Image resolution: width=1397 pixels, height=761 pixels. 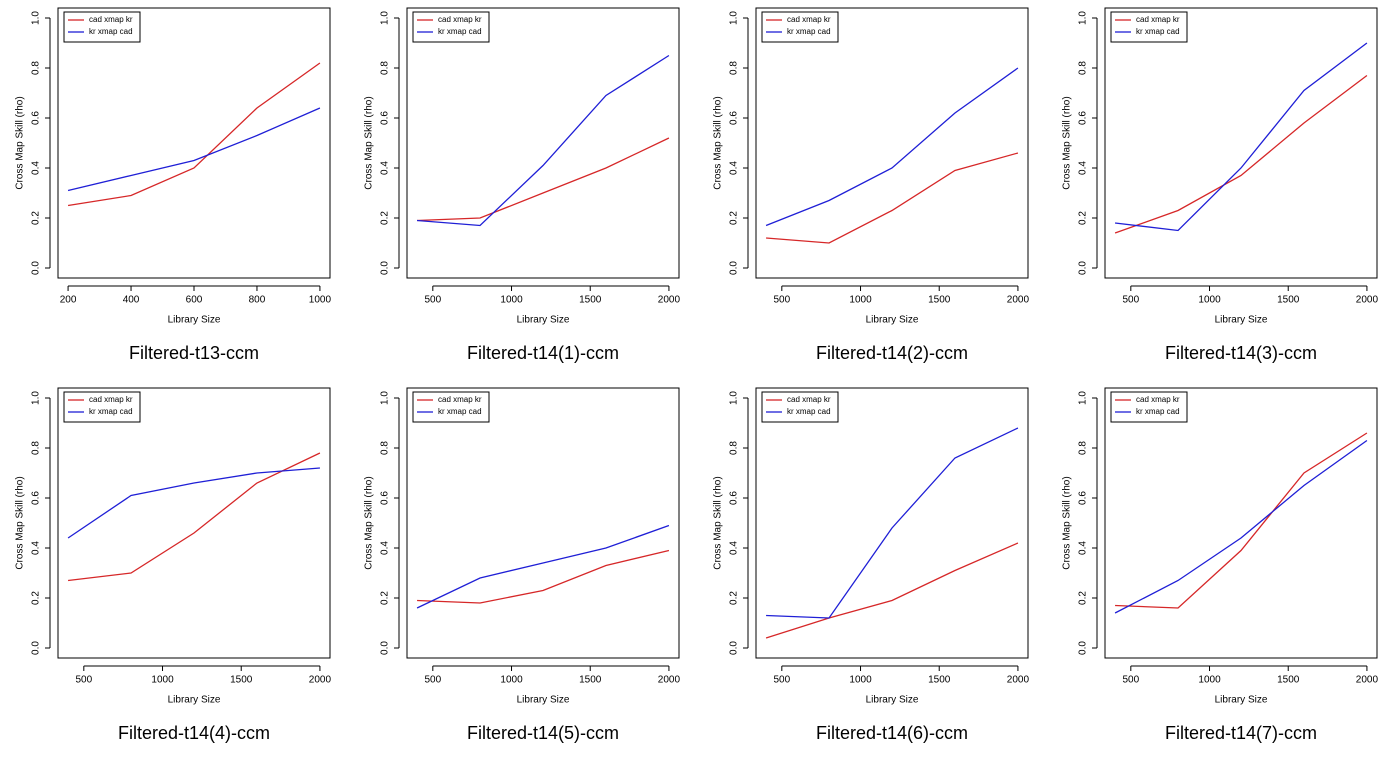 I want to click on chart-title: Filtered-t14(6)-ccm, so click(x=892, y=733).